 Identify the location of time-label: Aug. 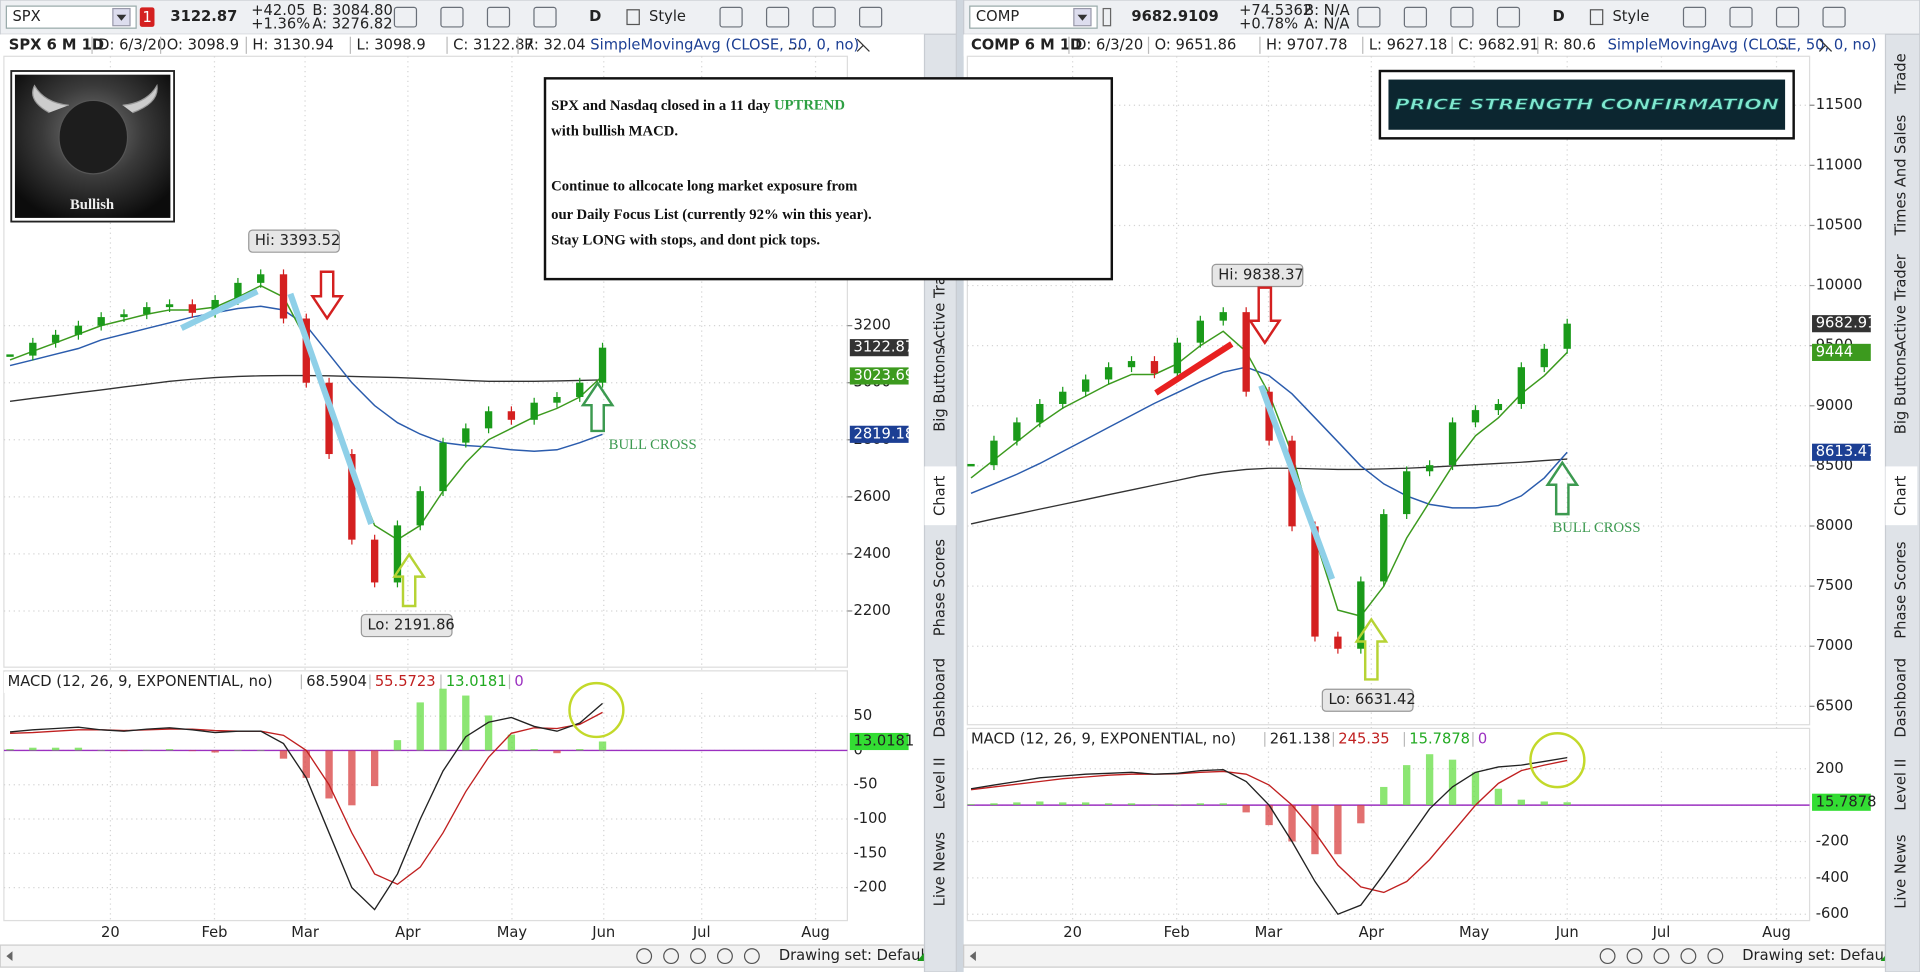
(1776, 932).